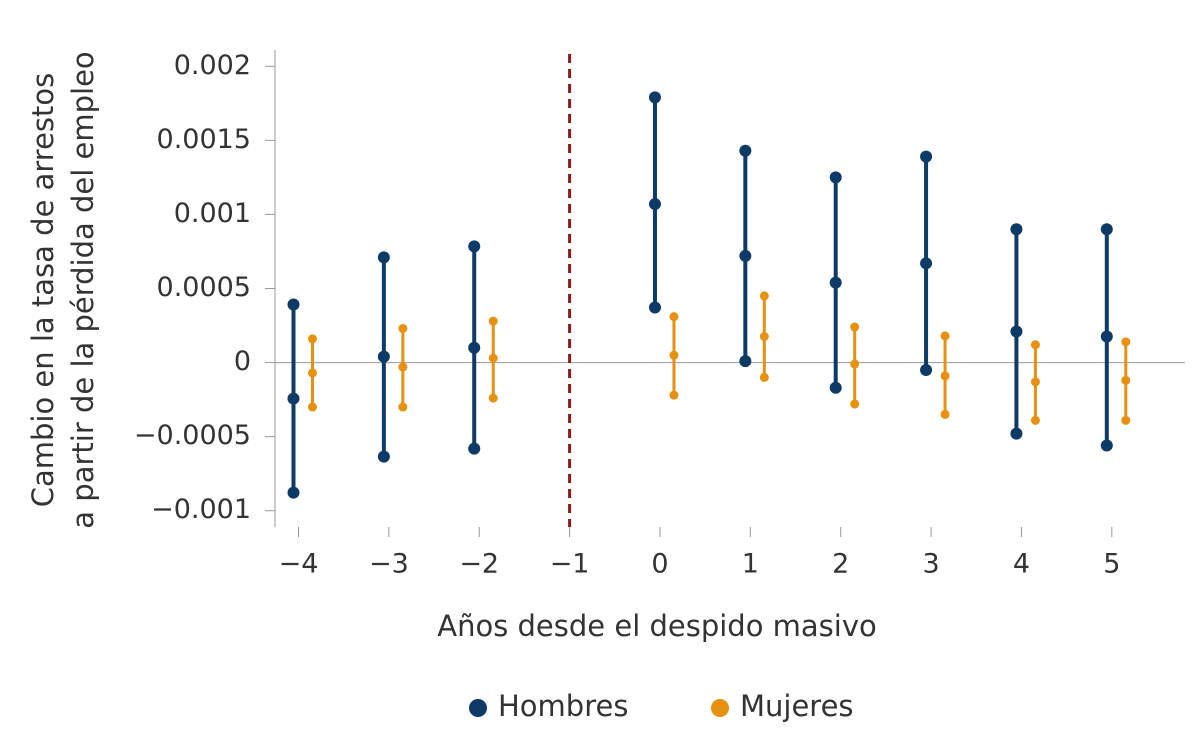 This screenshot has width=1200, height=743. What do you see at coordinates (797, 706) in the screenshot?
I see `legend-label: Mujeres` at bounding box center [797, 706].